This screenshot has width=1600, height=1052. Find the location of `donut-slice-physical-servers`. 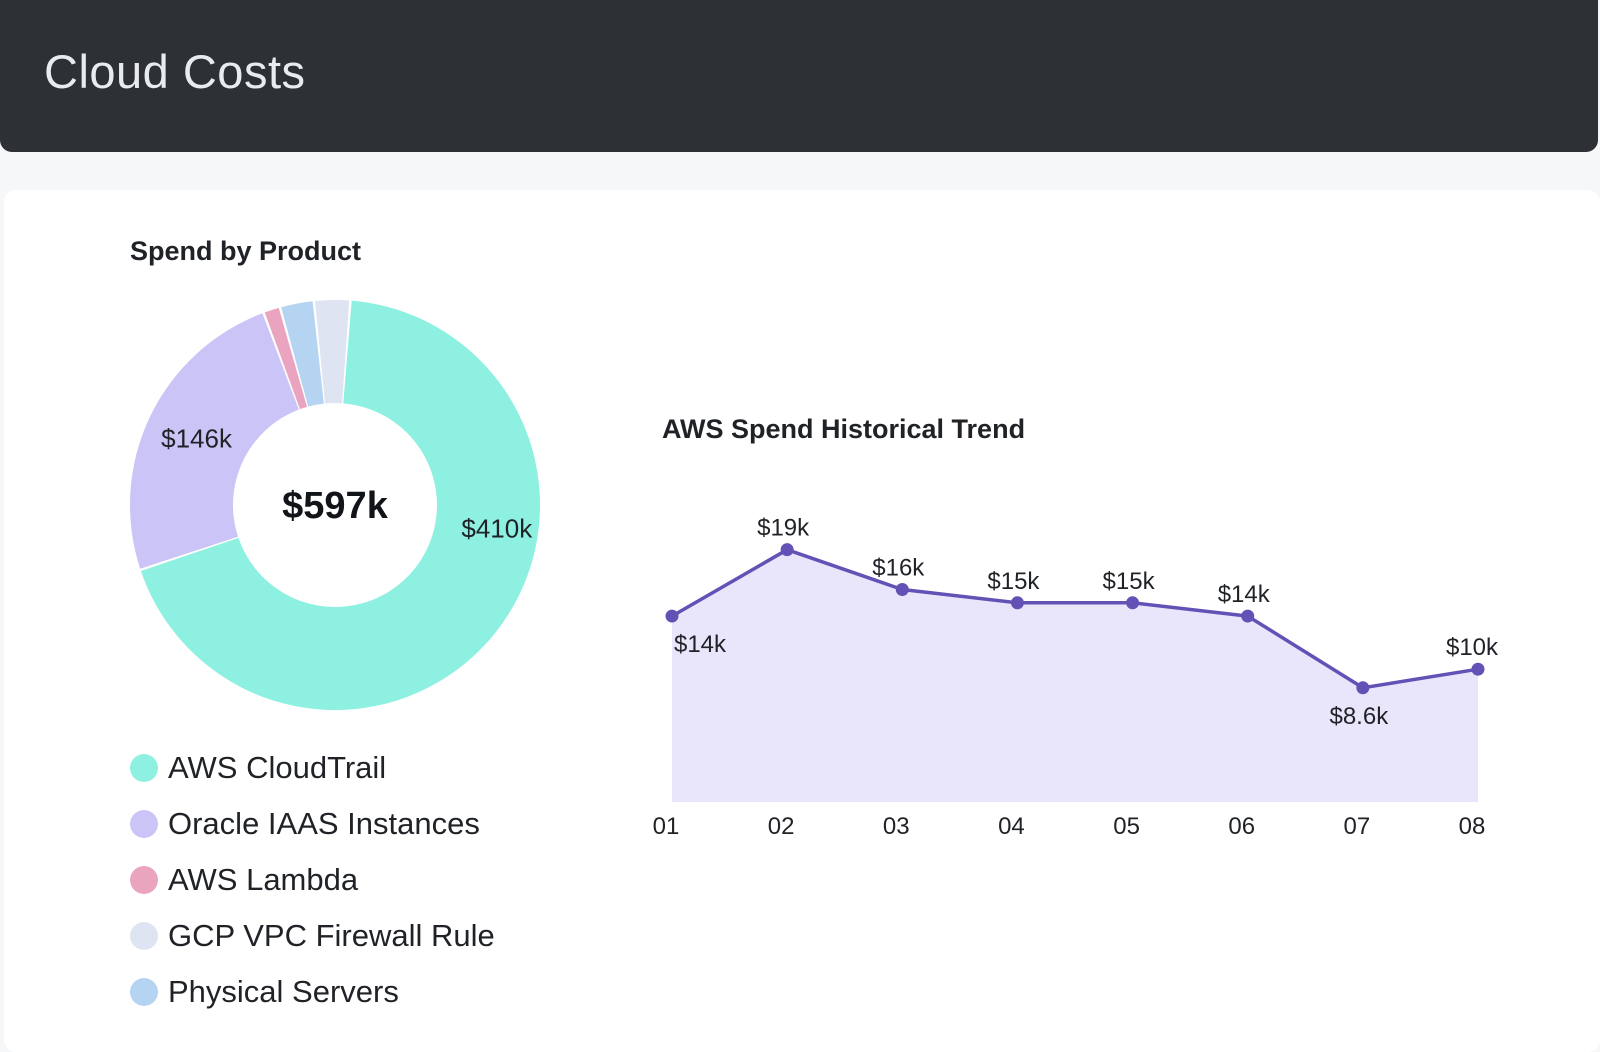

donut-slice-physical-servers is located at coordinates (302, 354).